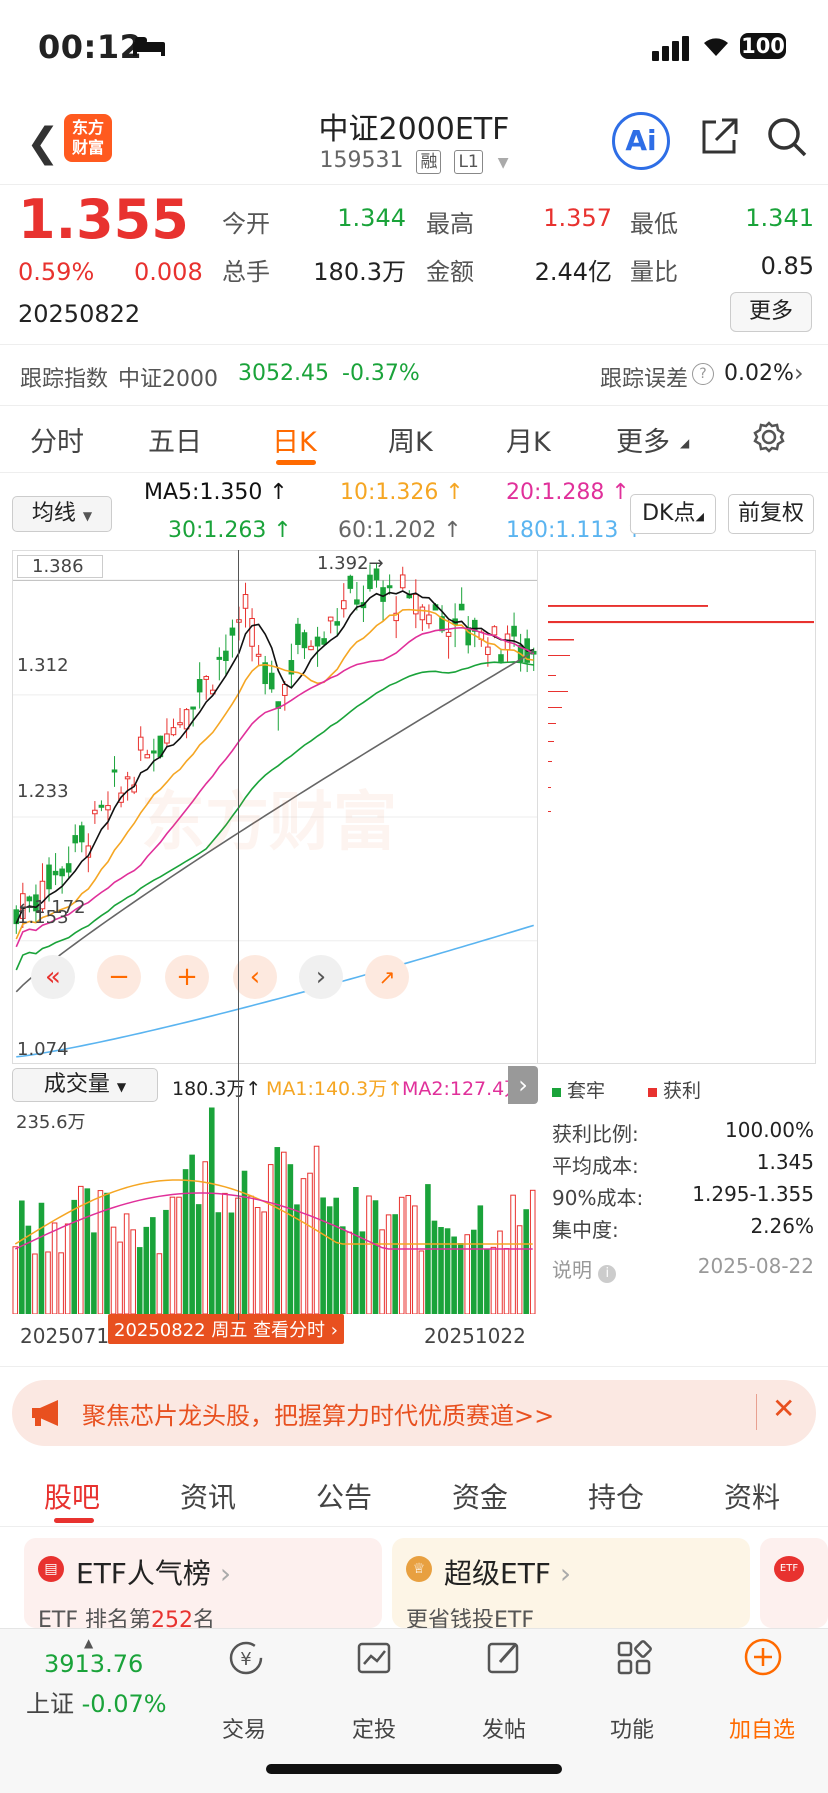  What do you see at coordinates (794, 1583) in the screenshot?
I see `etf-card-partial: ETF` at bounding box center [794, 1583].